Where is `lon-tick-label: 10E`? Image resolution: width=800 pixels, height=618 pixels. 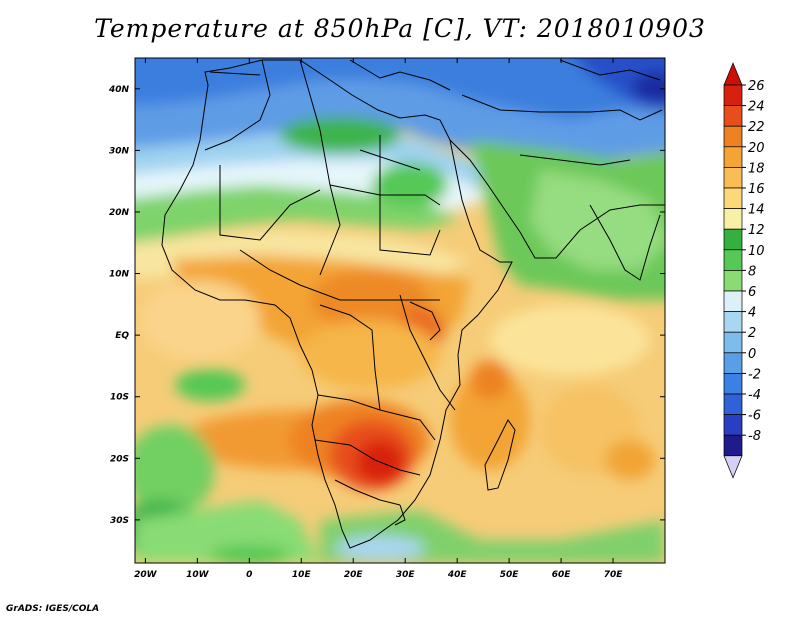 lon-tick-label: 10E is located at coordinates (302, 575).